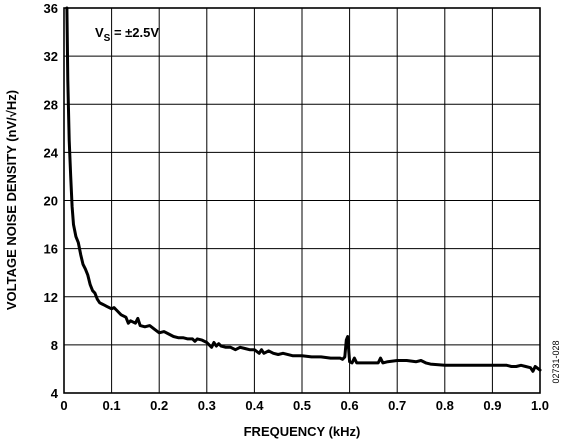 The width and height of the screenshot is (564, 446). I want to click on supply-voltage-annotation: VS = ±2.5V, so click(127, 34).